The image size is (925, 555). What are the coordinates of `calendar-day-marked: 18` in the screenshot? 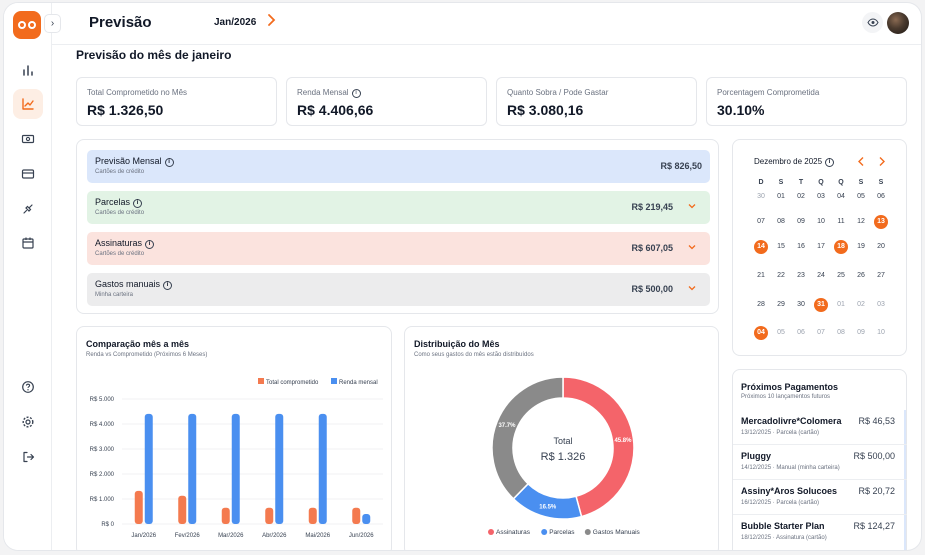 It's located at (841, 247).